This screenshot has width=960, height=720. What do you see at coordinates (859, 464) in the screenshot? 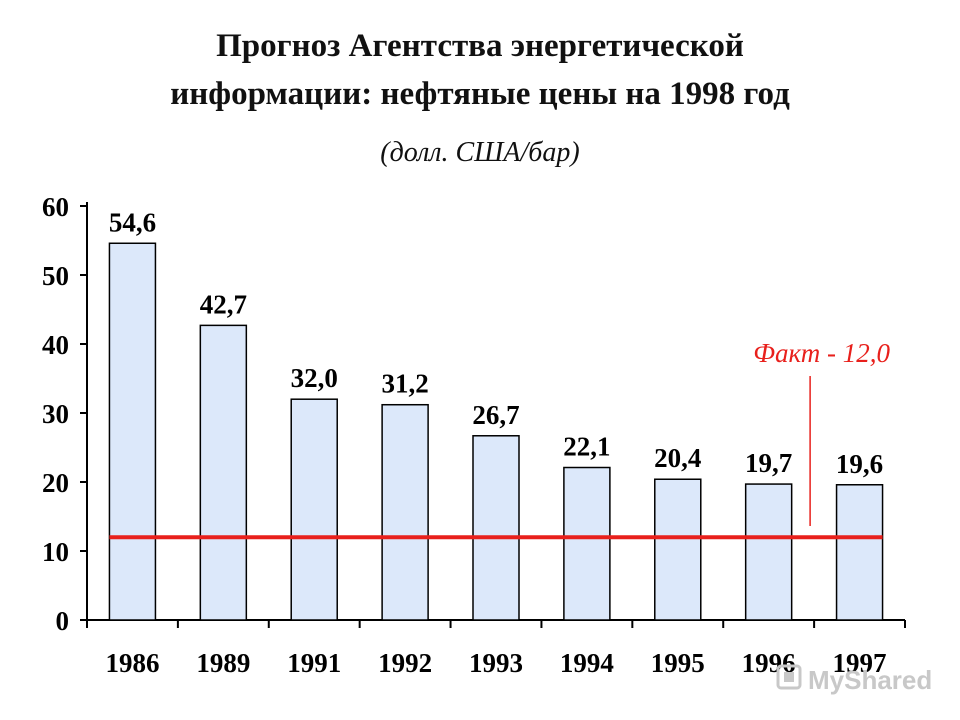
I see `bar-value-label: 19,6` at bounding box center [859, 464].